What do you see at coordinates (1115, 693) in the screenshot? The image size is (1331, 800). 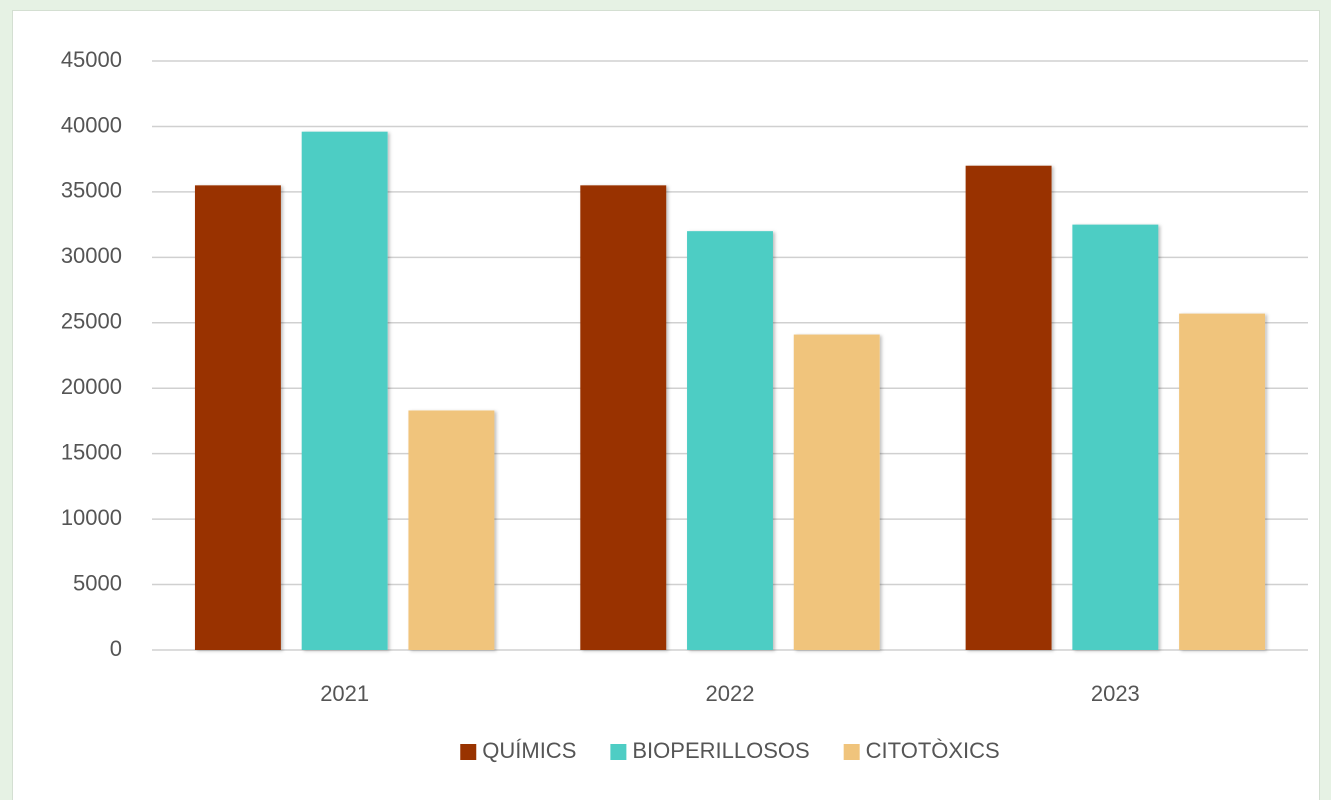 I see `x-tick-label: 2023` at bounding box center [1115, 693].